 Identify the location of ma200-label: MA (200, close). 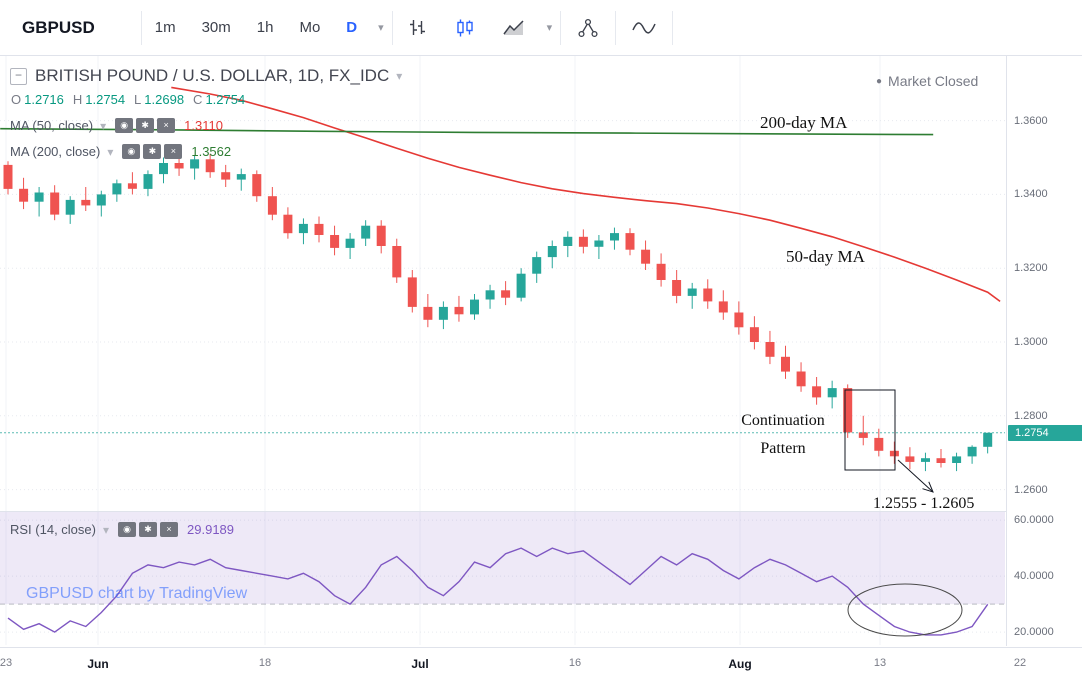
(55, 151).